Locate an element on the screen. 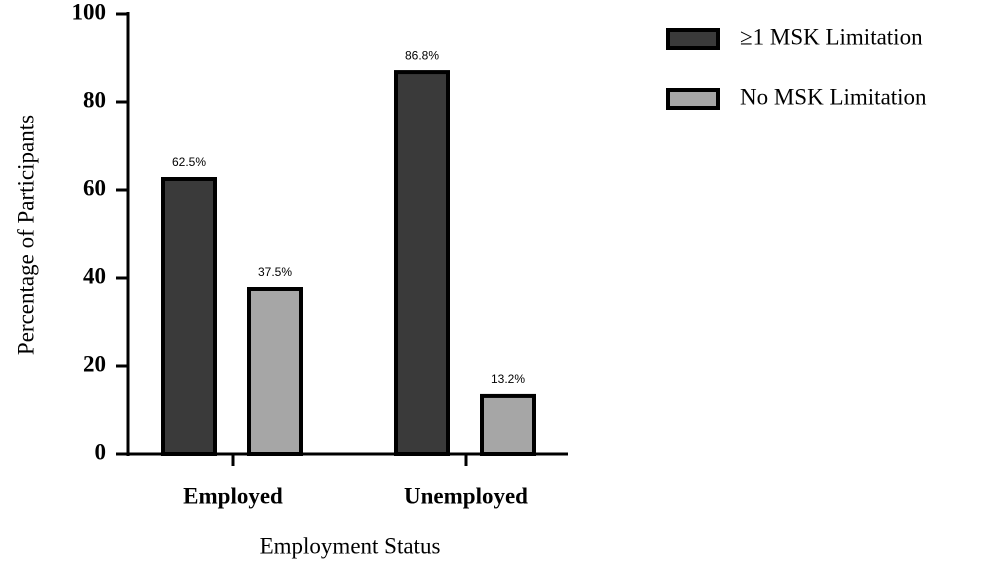  y-tick-label: 20 is located at coordinates (94, 363).